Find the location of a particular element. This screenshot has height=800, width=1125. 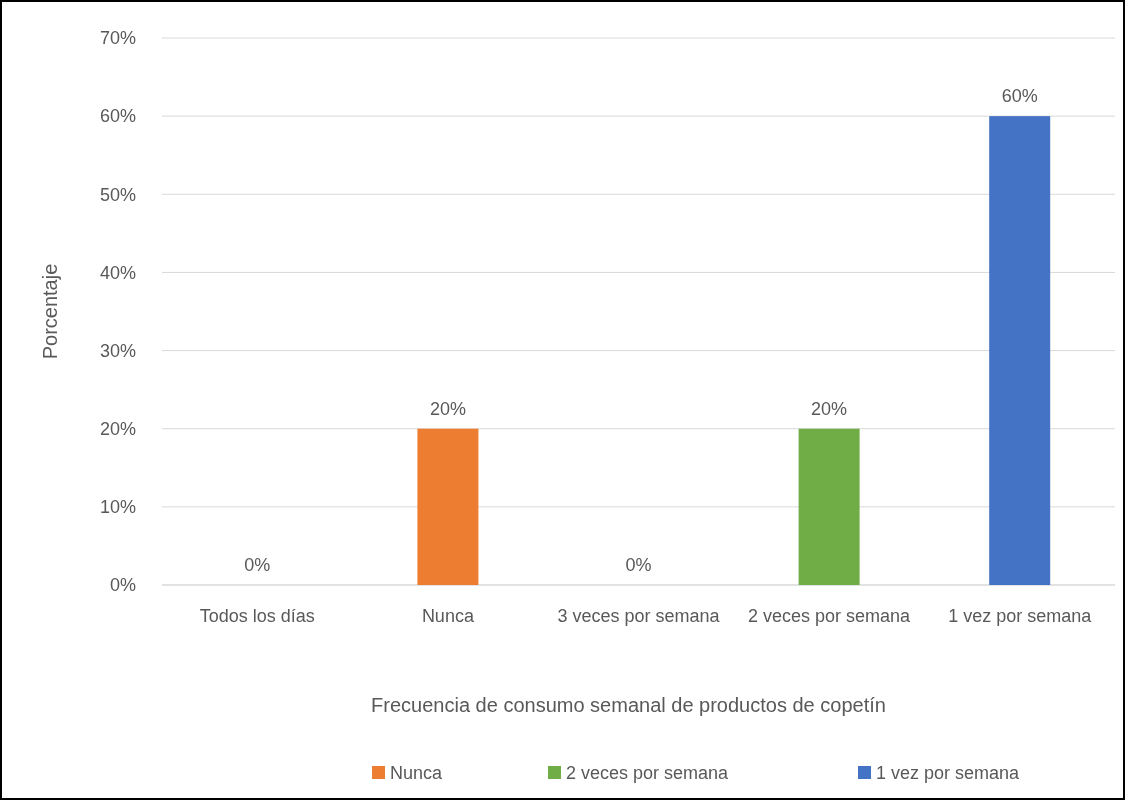

legend-label: 1 vez por semana is located at coordinates (948, 773).